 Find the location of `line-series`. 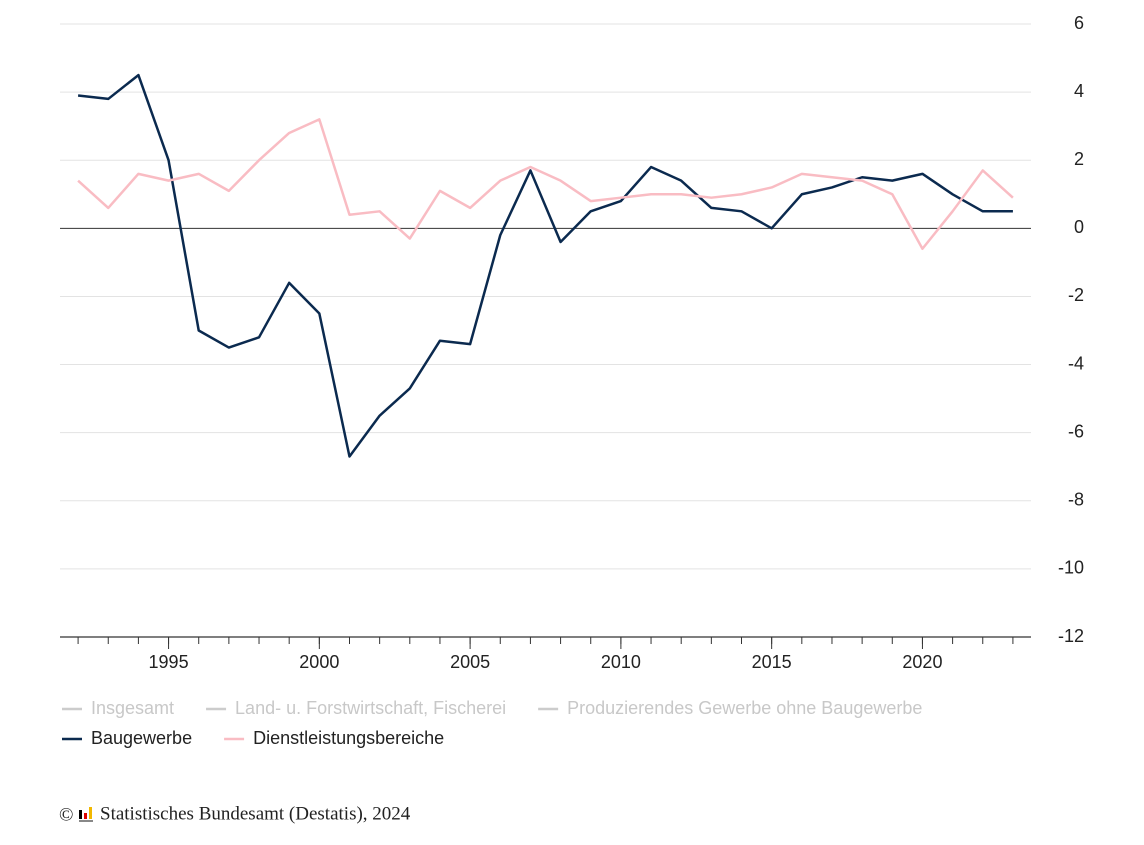

line-series is located at coordinates (545, 184).